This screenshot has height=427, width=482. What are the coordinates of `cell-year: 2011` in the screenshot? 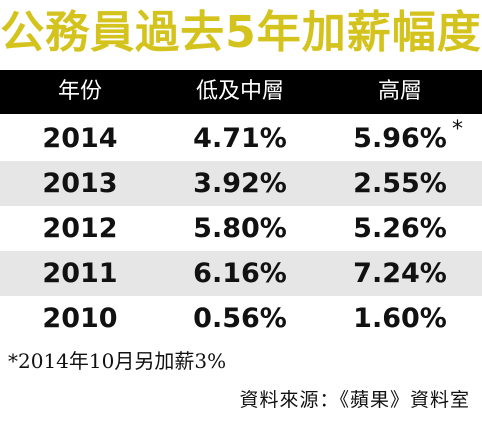 It's located at (80, 273).